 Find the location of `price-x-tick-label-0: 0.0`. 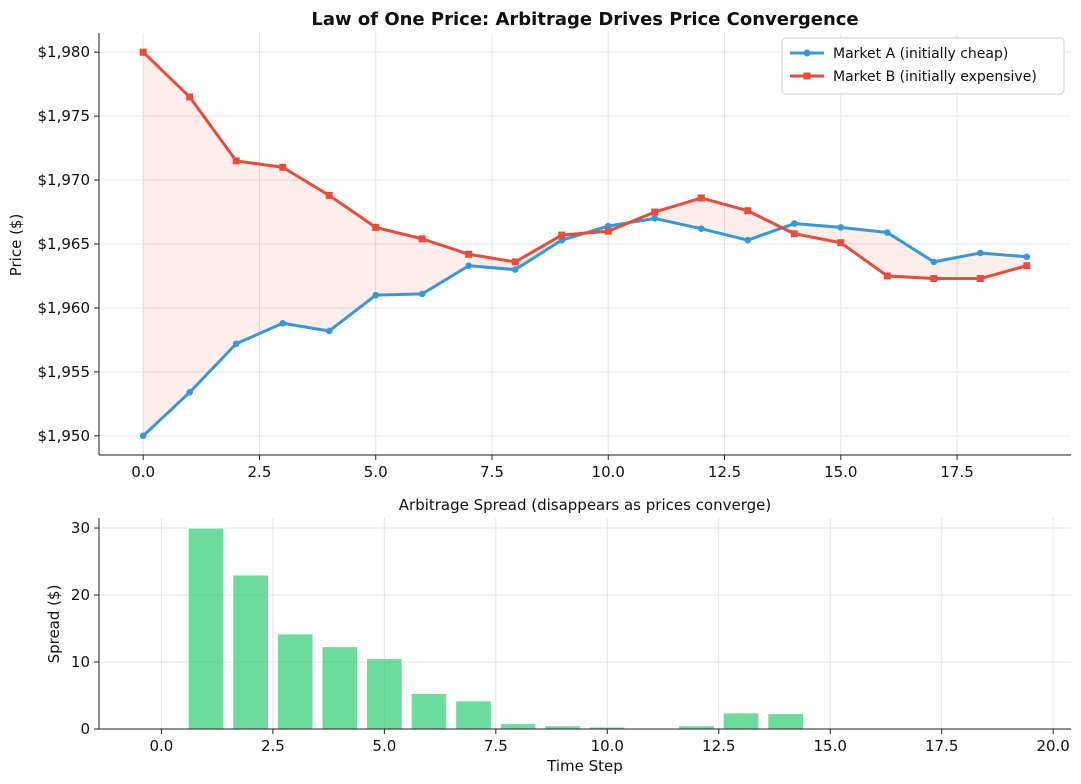

price-x-tick-label-0: 0.0 is located at coordinates (143, 472).